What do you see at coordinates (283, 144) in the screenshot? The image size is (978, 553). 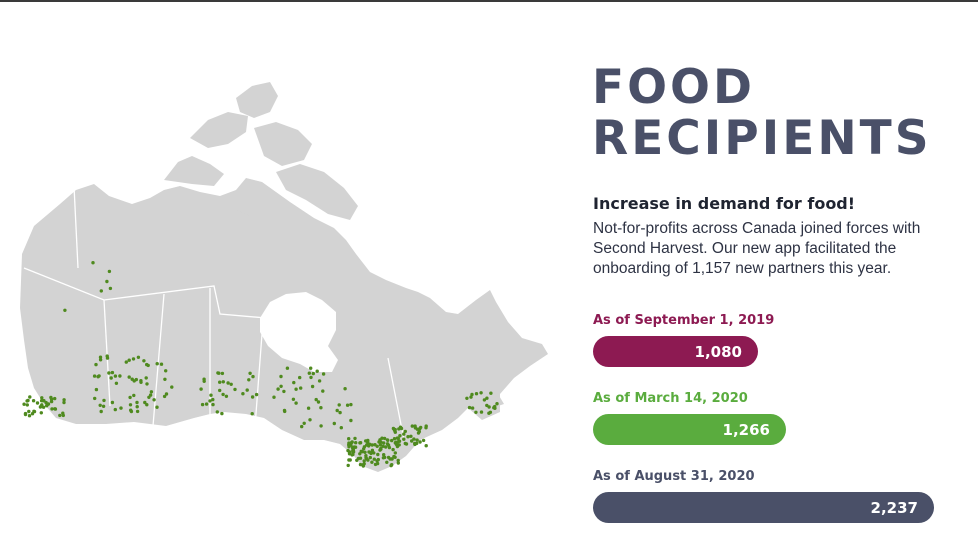 I see `devon-island` at bounding box center [283, 144].